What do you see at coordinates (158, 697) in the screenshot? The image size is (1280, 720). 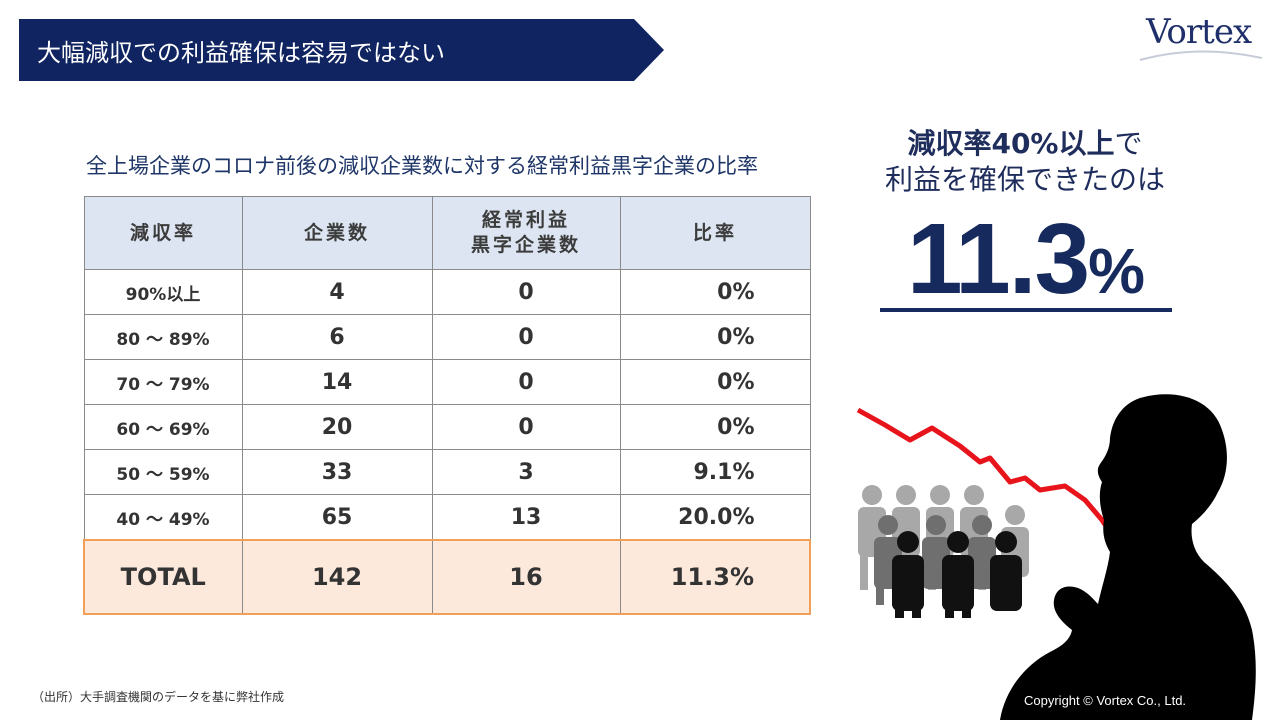 I see `source-note: （出所）大手調査機関のデータを基に弊社作成` at bounding box center [158, 697].